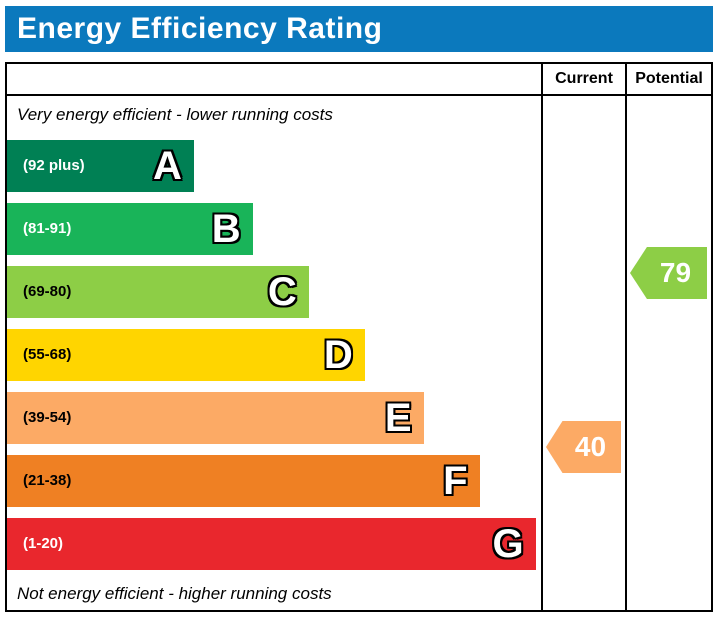  I want to click on band-row-d: (55-68) D, so click(274, 354).